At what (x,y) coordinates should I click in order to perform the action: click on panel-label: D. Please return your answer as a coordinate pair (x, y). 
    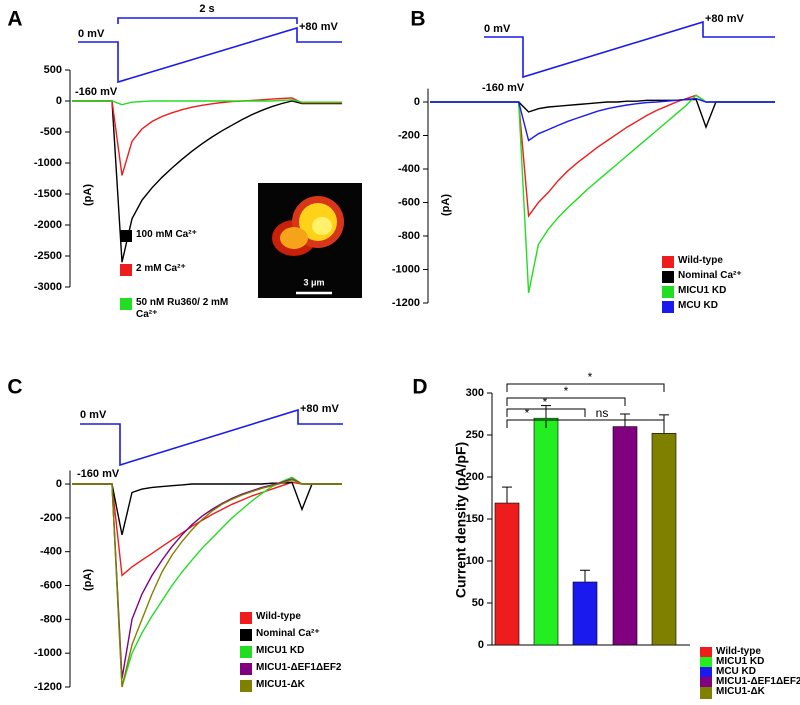
    Looking at the image, I should click on (419, 387).